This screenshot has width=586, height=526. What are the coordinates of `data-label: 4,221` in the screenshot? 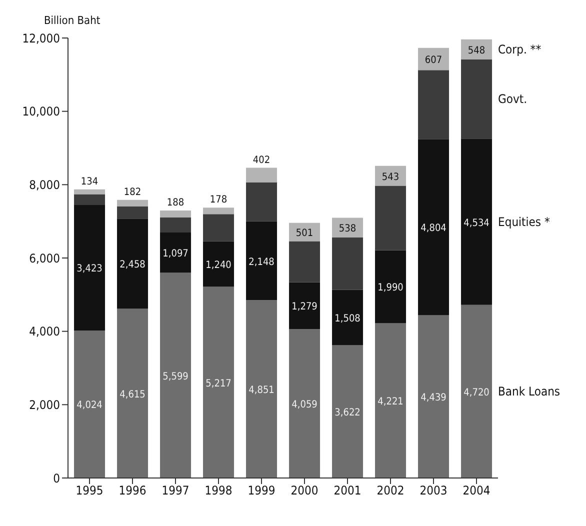 It's located at (391, 402).